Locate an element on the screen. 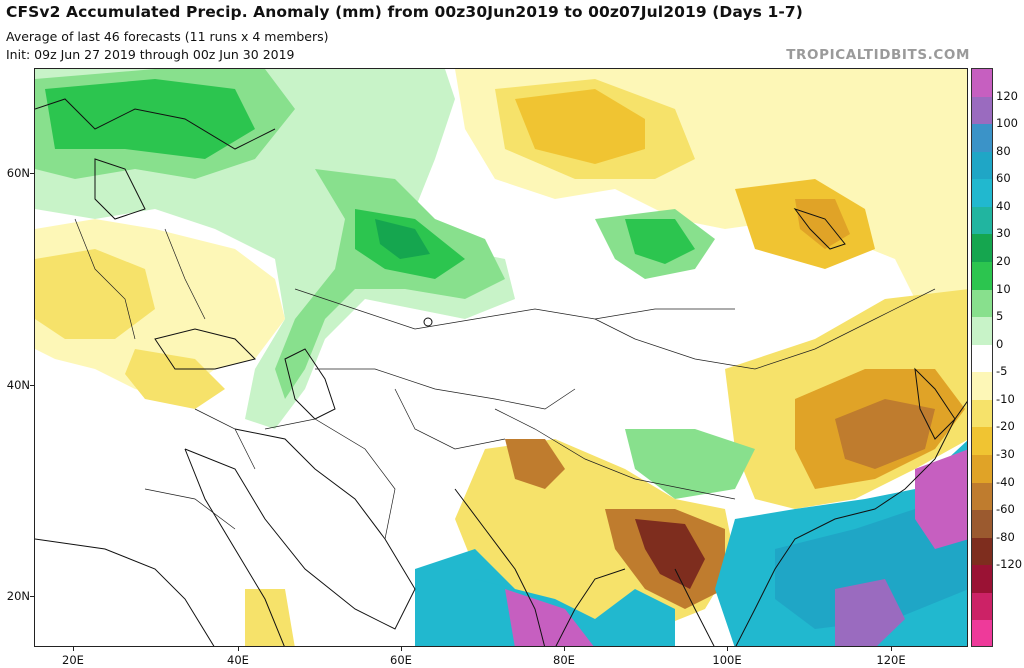  coast-arabia is located at coordinates (300, 529).